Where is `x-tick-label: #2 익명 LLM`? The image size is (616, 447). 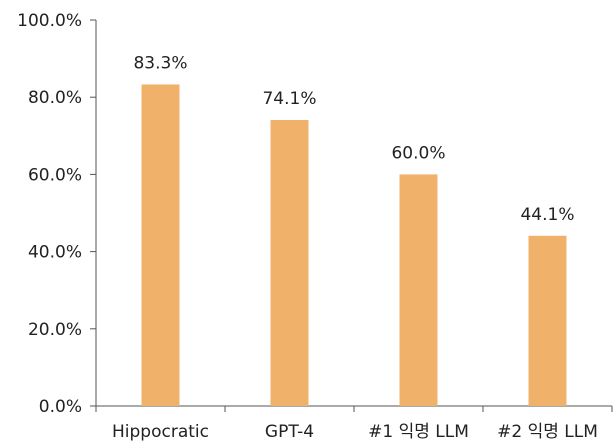
x-tick-label: #2 익명 LLM is located at coordinates (547, 432).